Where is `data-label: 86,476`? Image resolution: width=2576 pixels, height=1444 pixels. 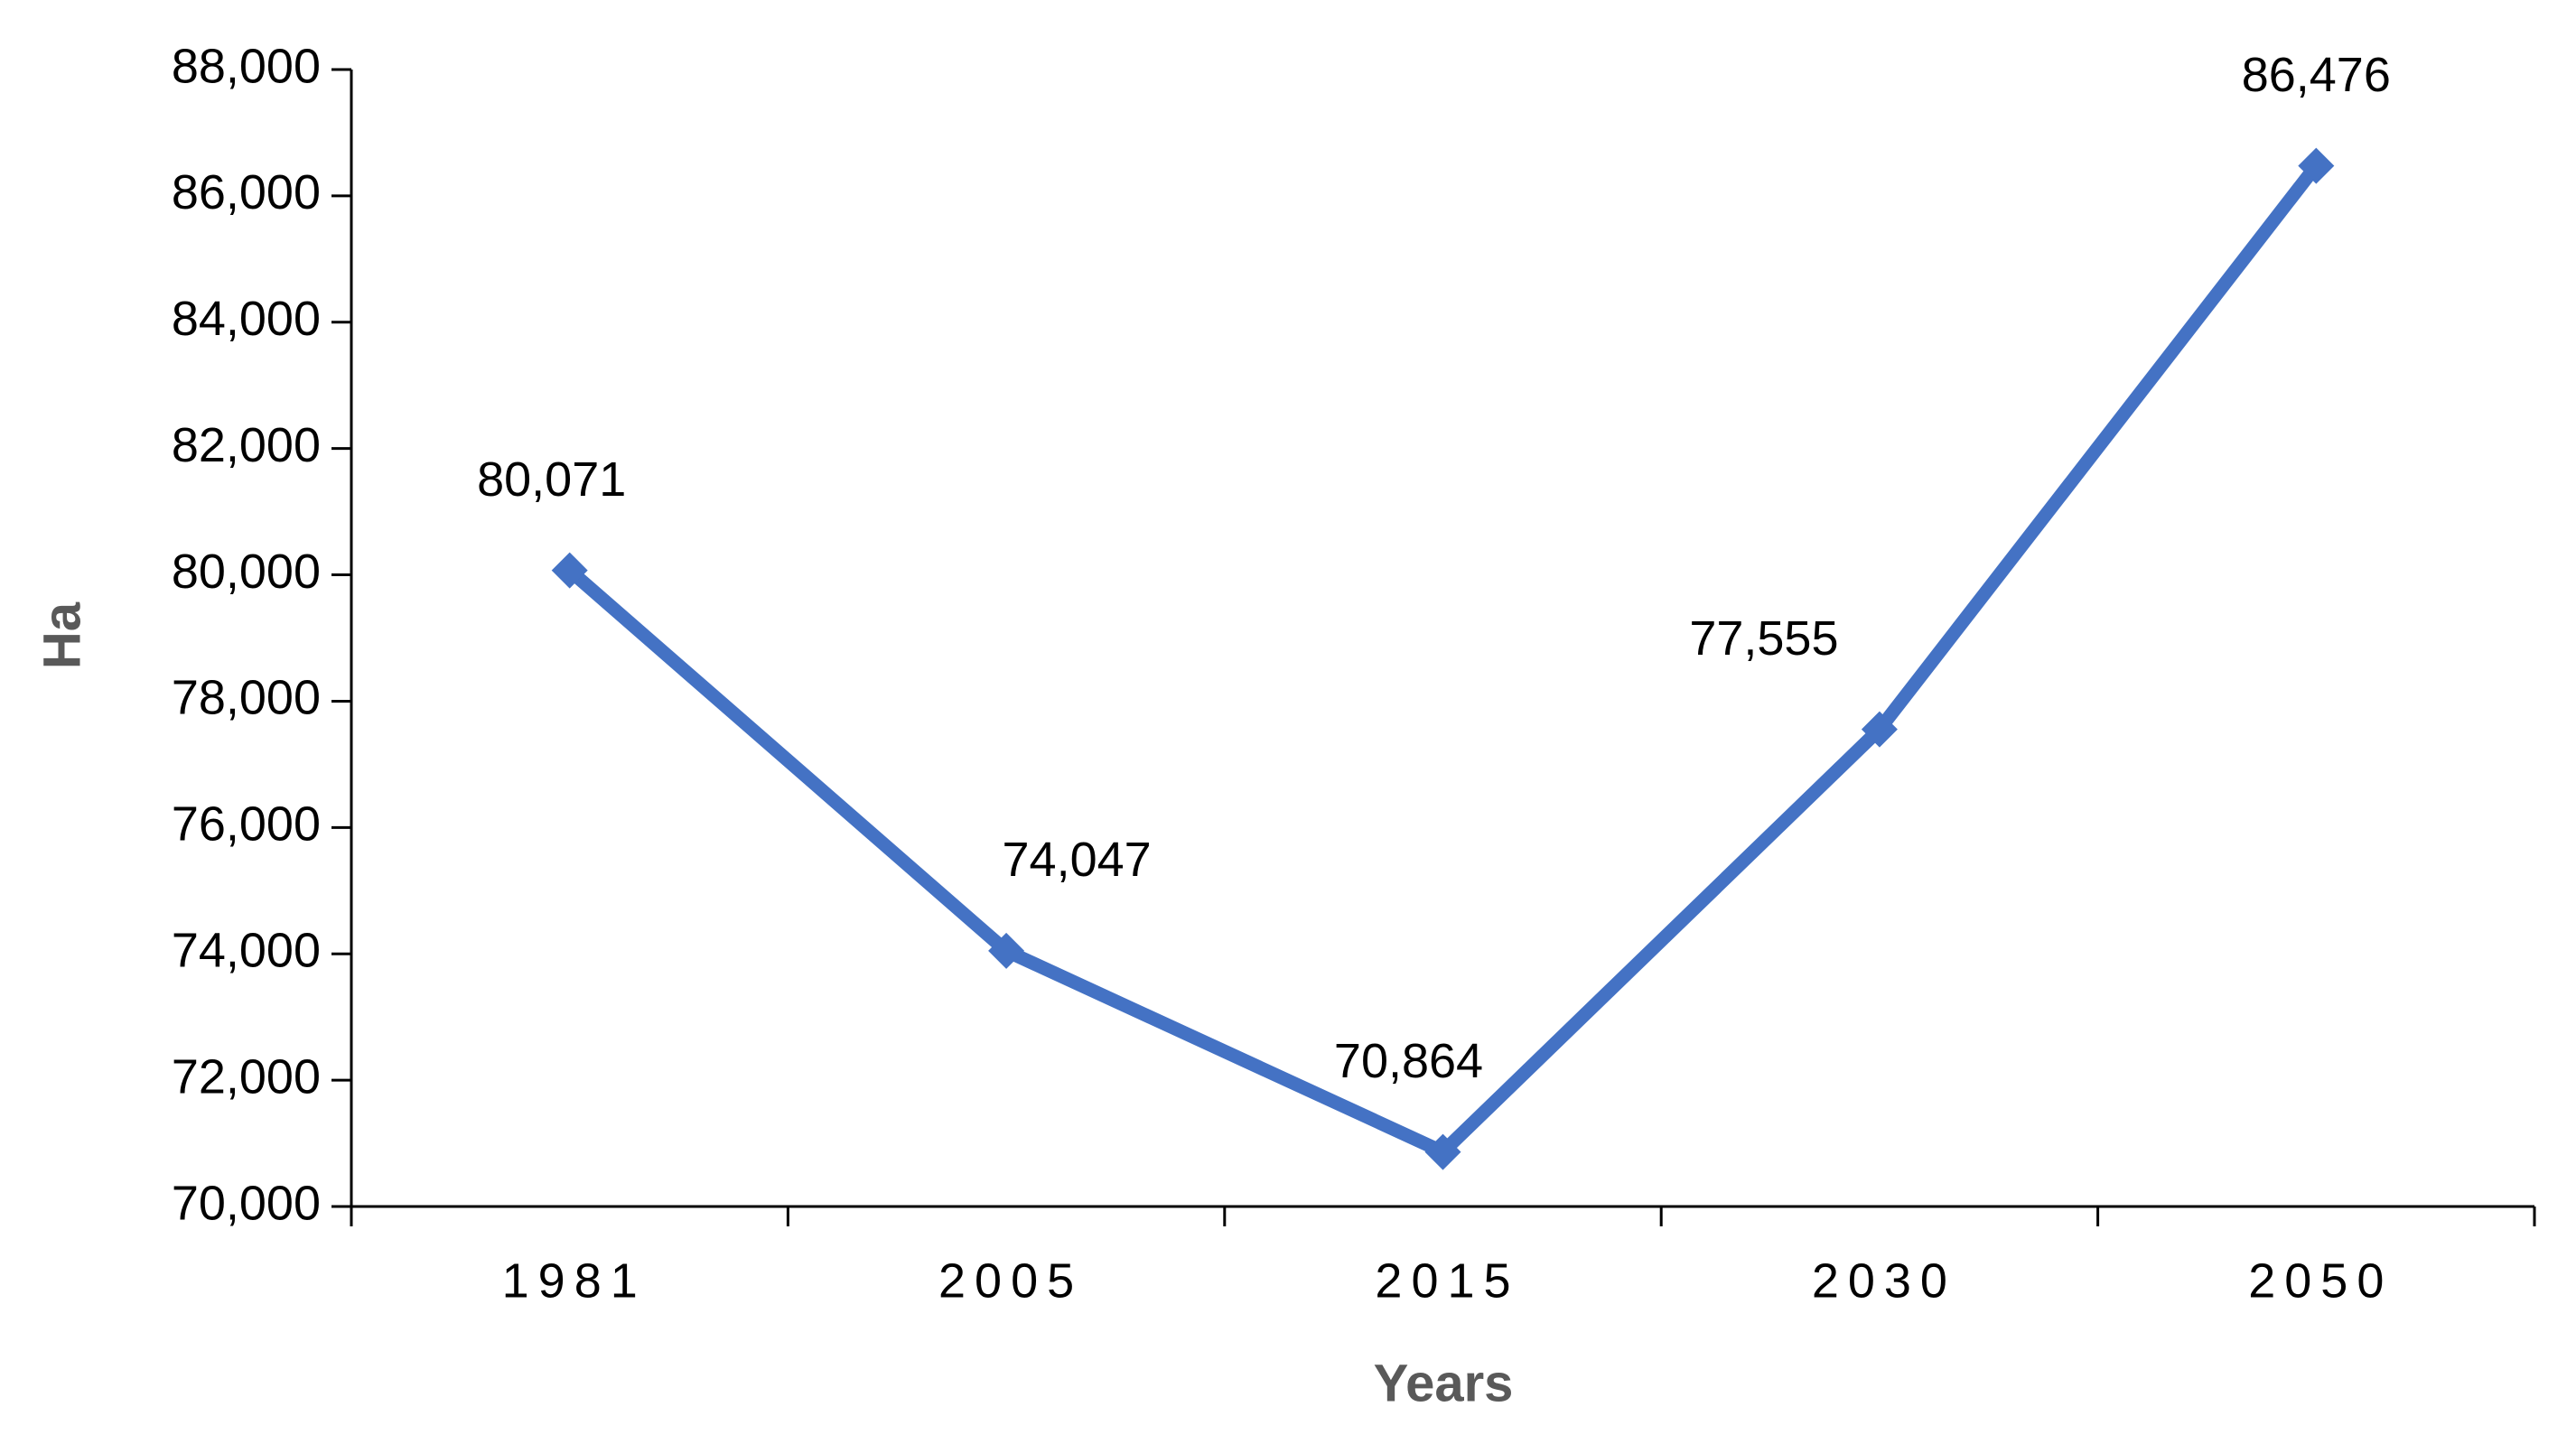 data-label: 86,476 is located at coordinates (2317, 75).